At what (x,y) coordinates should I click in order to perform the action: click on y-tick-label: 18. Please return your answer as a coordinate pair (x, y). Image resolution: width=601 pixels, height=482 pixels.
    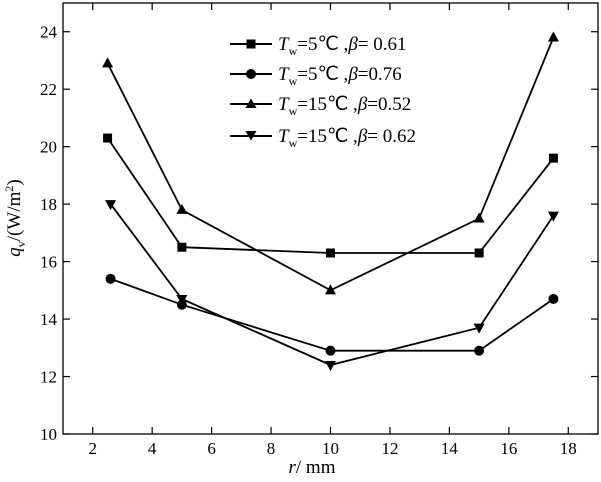
    Looking at the image, I should click on (48, 204).